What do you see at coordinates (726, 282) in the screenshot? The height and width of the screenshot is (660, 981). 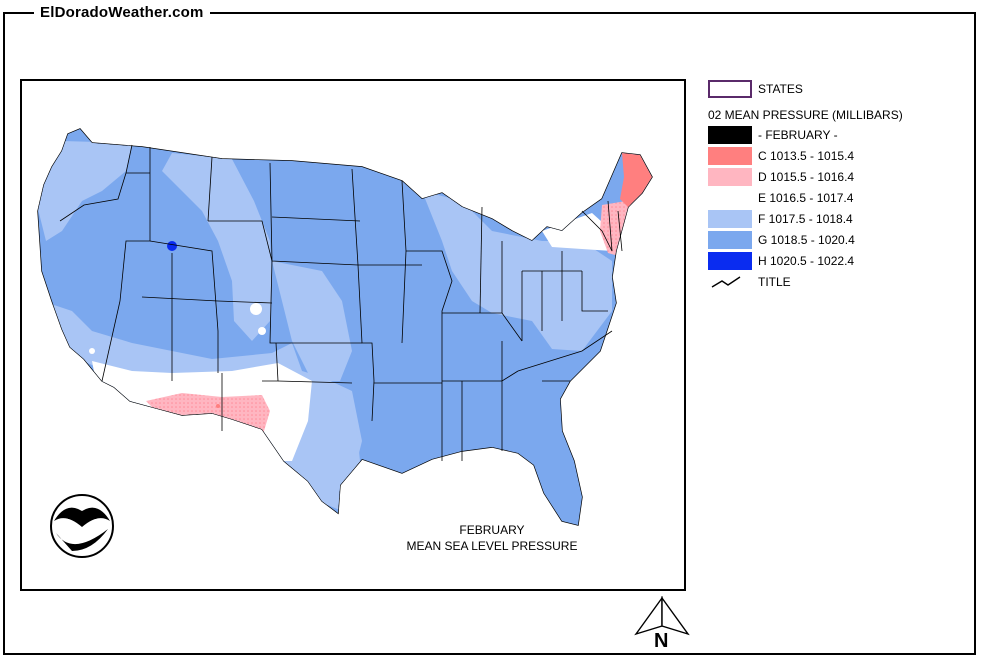 I see `title-line-icon` at bounding box center [726, 282].